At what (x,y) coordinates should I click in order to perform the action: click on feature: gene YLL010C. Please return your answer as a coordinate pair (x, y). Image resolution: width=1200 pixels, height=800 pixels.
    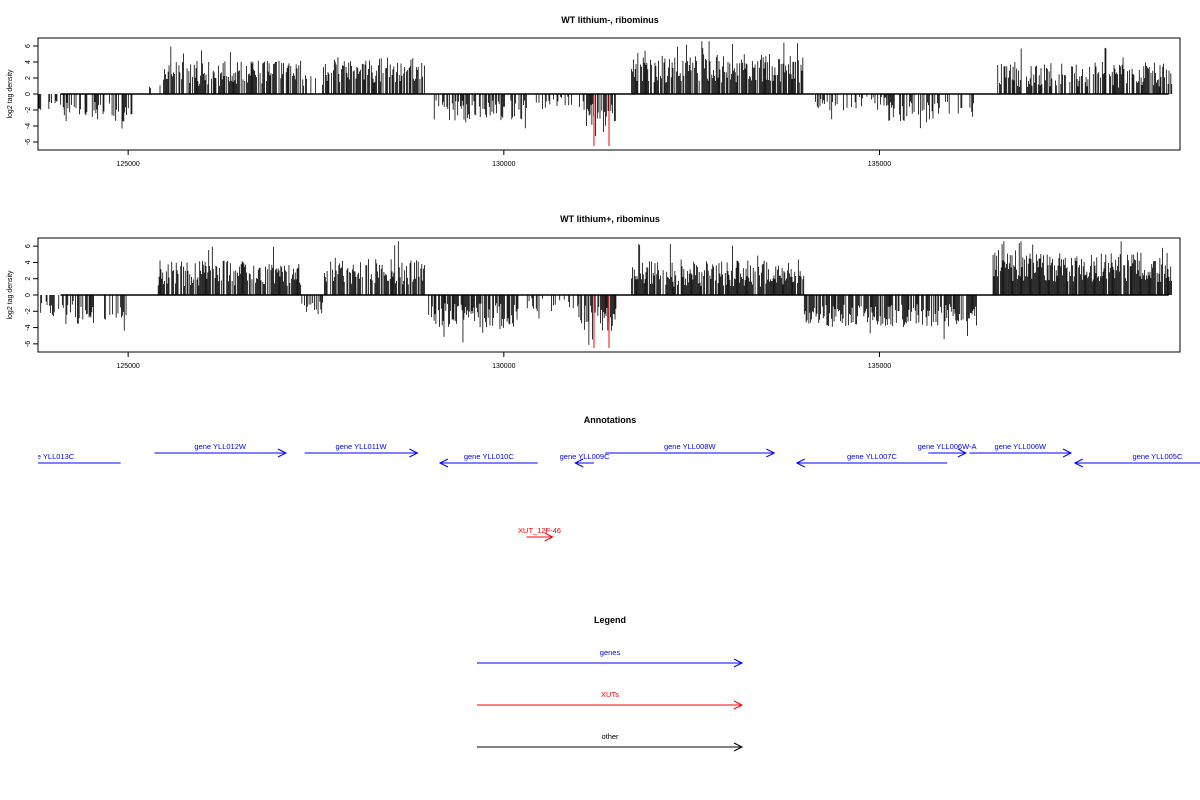
    Looking at the image, I should click on (488, 460).